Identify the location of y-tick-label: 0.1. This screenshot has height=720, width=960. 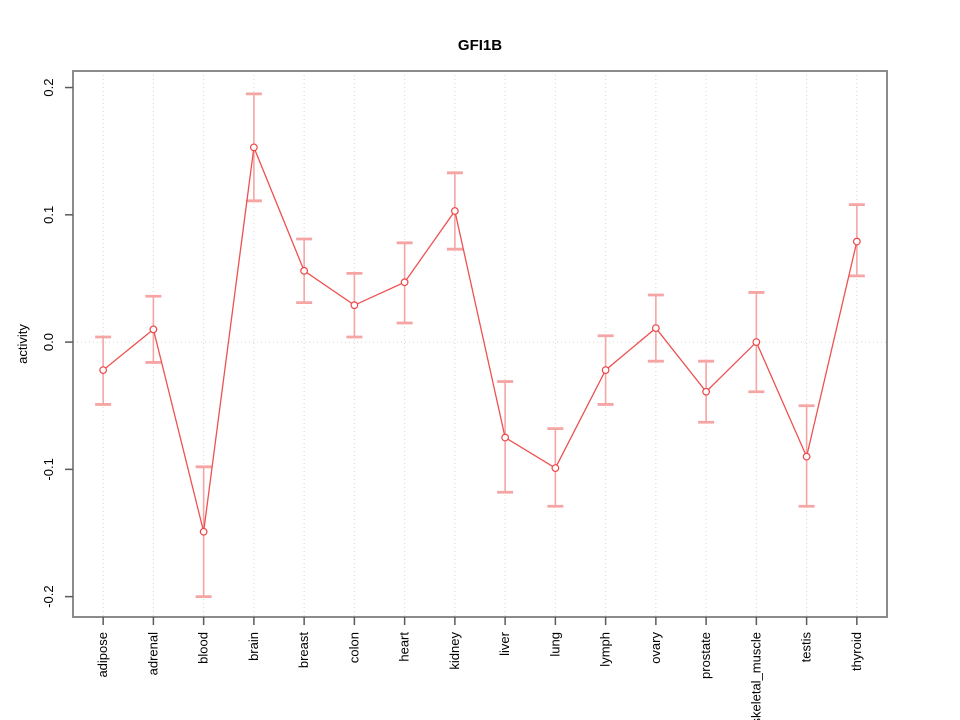
(48, 215).